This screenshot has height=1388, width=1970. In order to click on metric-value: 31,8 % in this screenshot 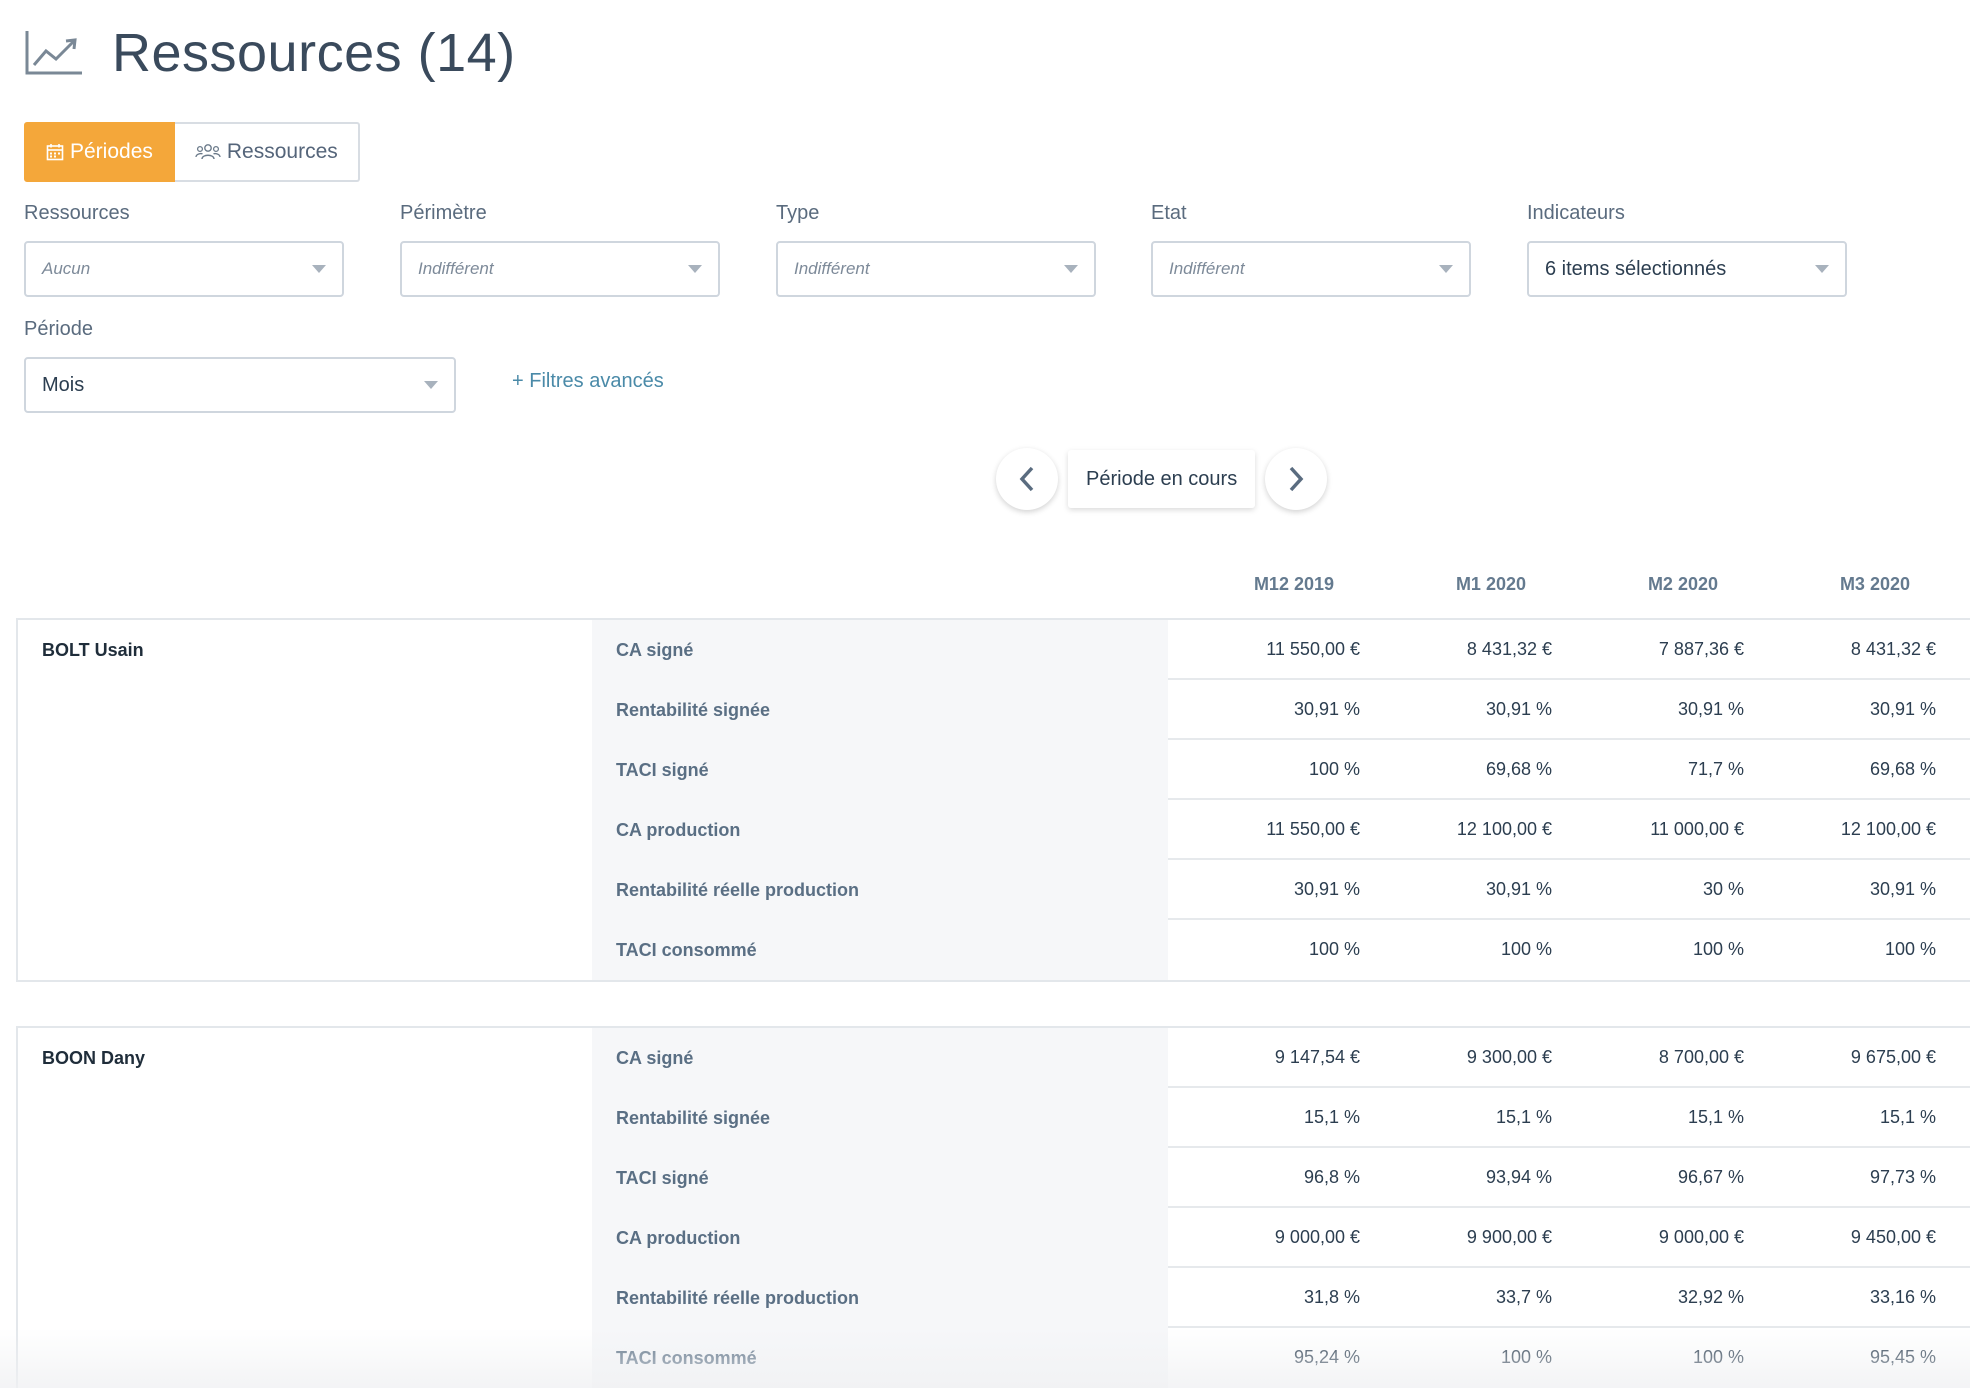, I will do `click(1331, 1297)`.